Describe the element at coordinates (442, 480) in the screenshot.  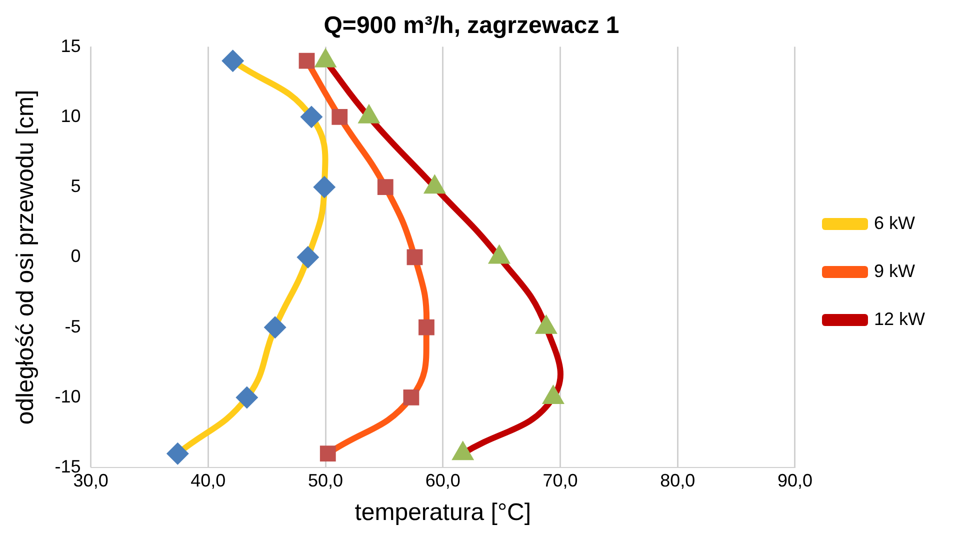
I see `x-tick-label: 60,0` at that location.